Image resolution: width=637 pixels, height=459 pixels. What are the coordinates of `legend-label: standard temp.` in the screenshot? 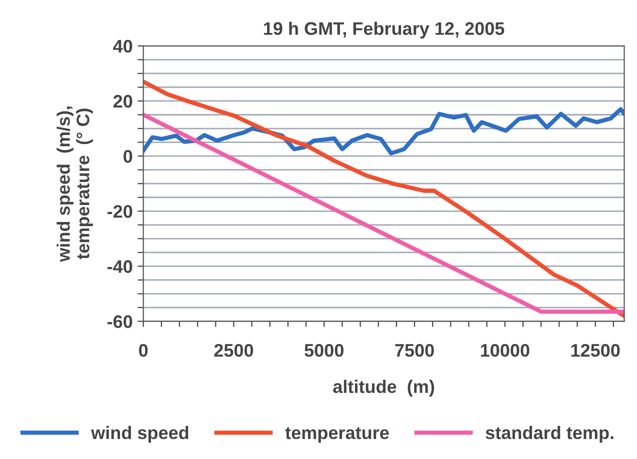 It's located at (550, 434).